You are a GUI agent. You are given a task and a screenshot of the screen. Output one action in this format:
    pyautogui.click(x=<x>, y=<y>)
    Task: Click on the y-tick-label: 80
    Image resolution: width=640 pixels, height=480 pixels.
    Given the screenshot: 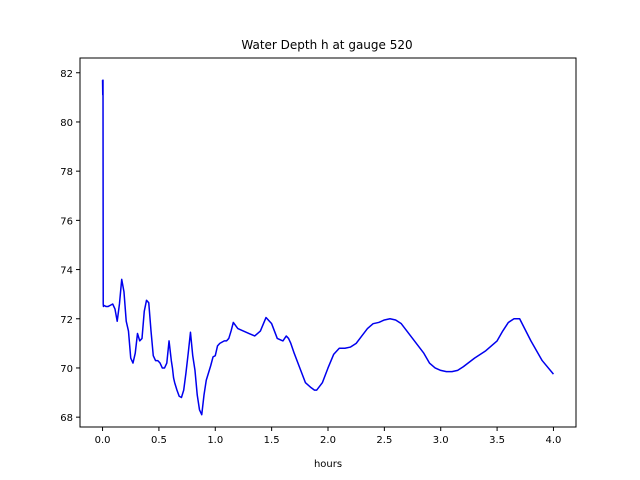 What is the action you would take?
    pyautogui.click(x=66, y=123)
    